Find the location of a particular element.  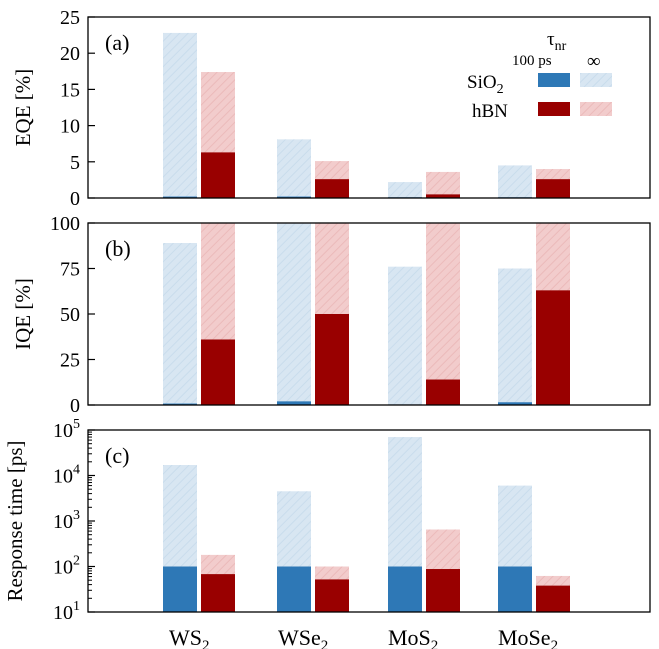

y-tick-label: 20 is located at coordinates (70, 54).